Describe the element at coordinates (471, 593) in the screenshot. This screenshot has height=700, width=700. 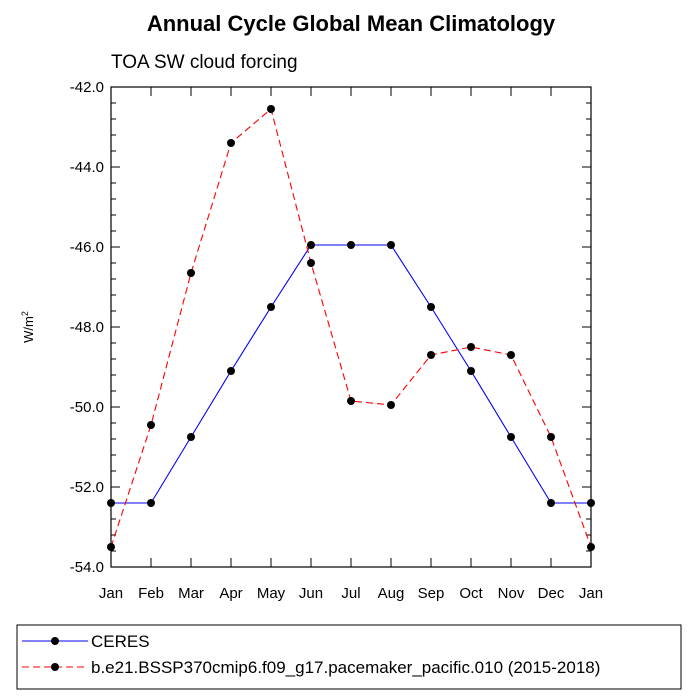
I see `x-tick-label: Oct` at that location.